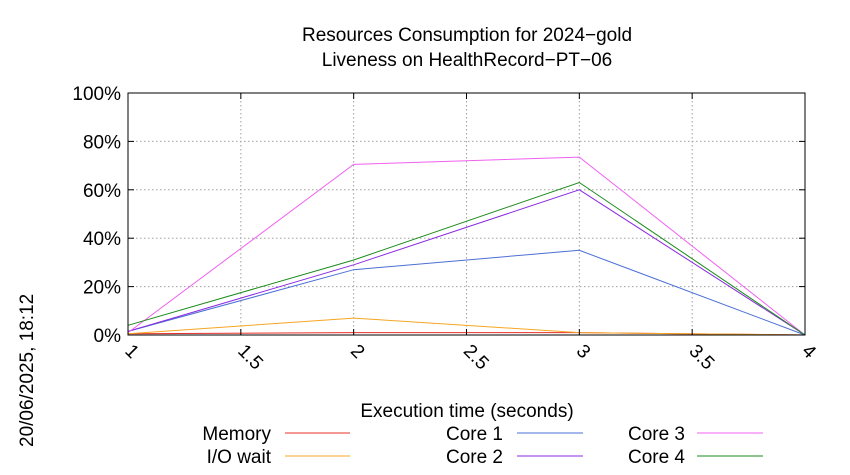 This screenshot has height=475, width=850. Describe the element at coordinates (96, 94) in the screenshot. I see `y-tick-label: 100%` at that location.